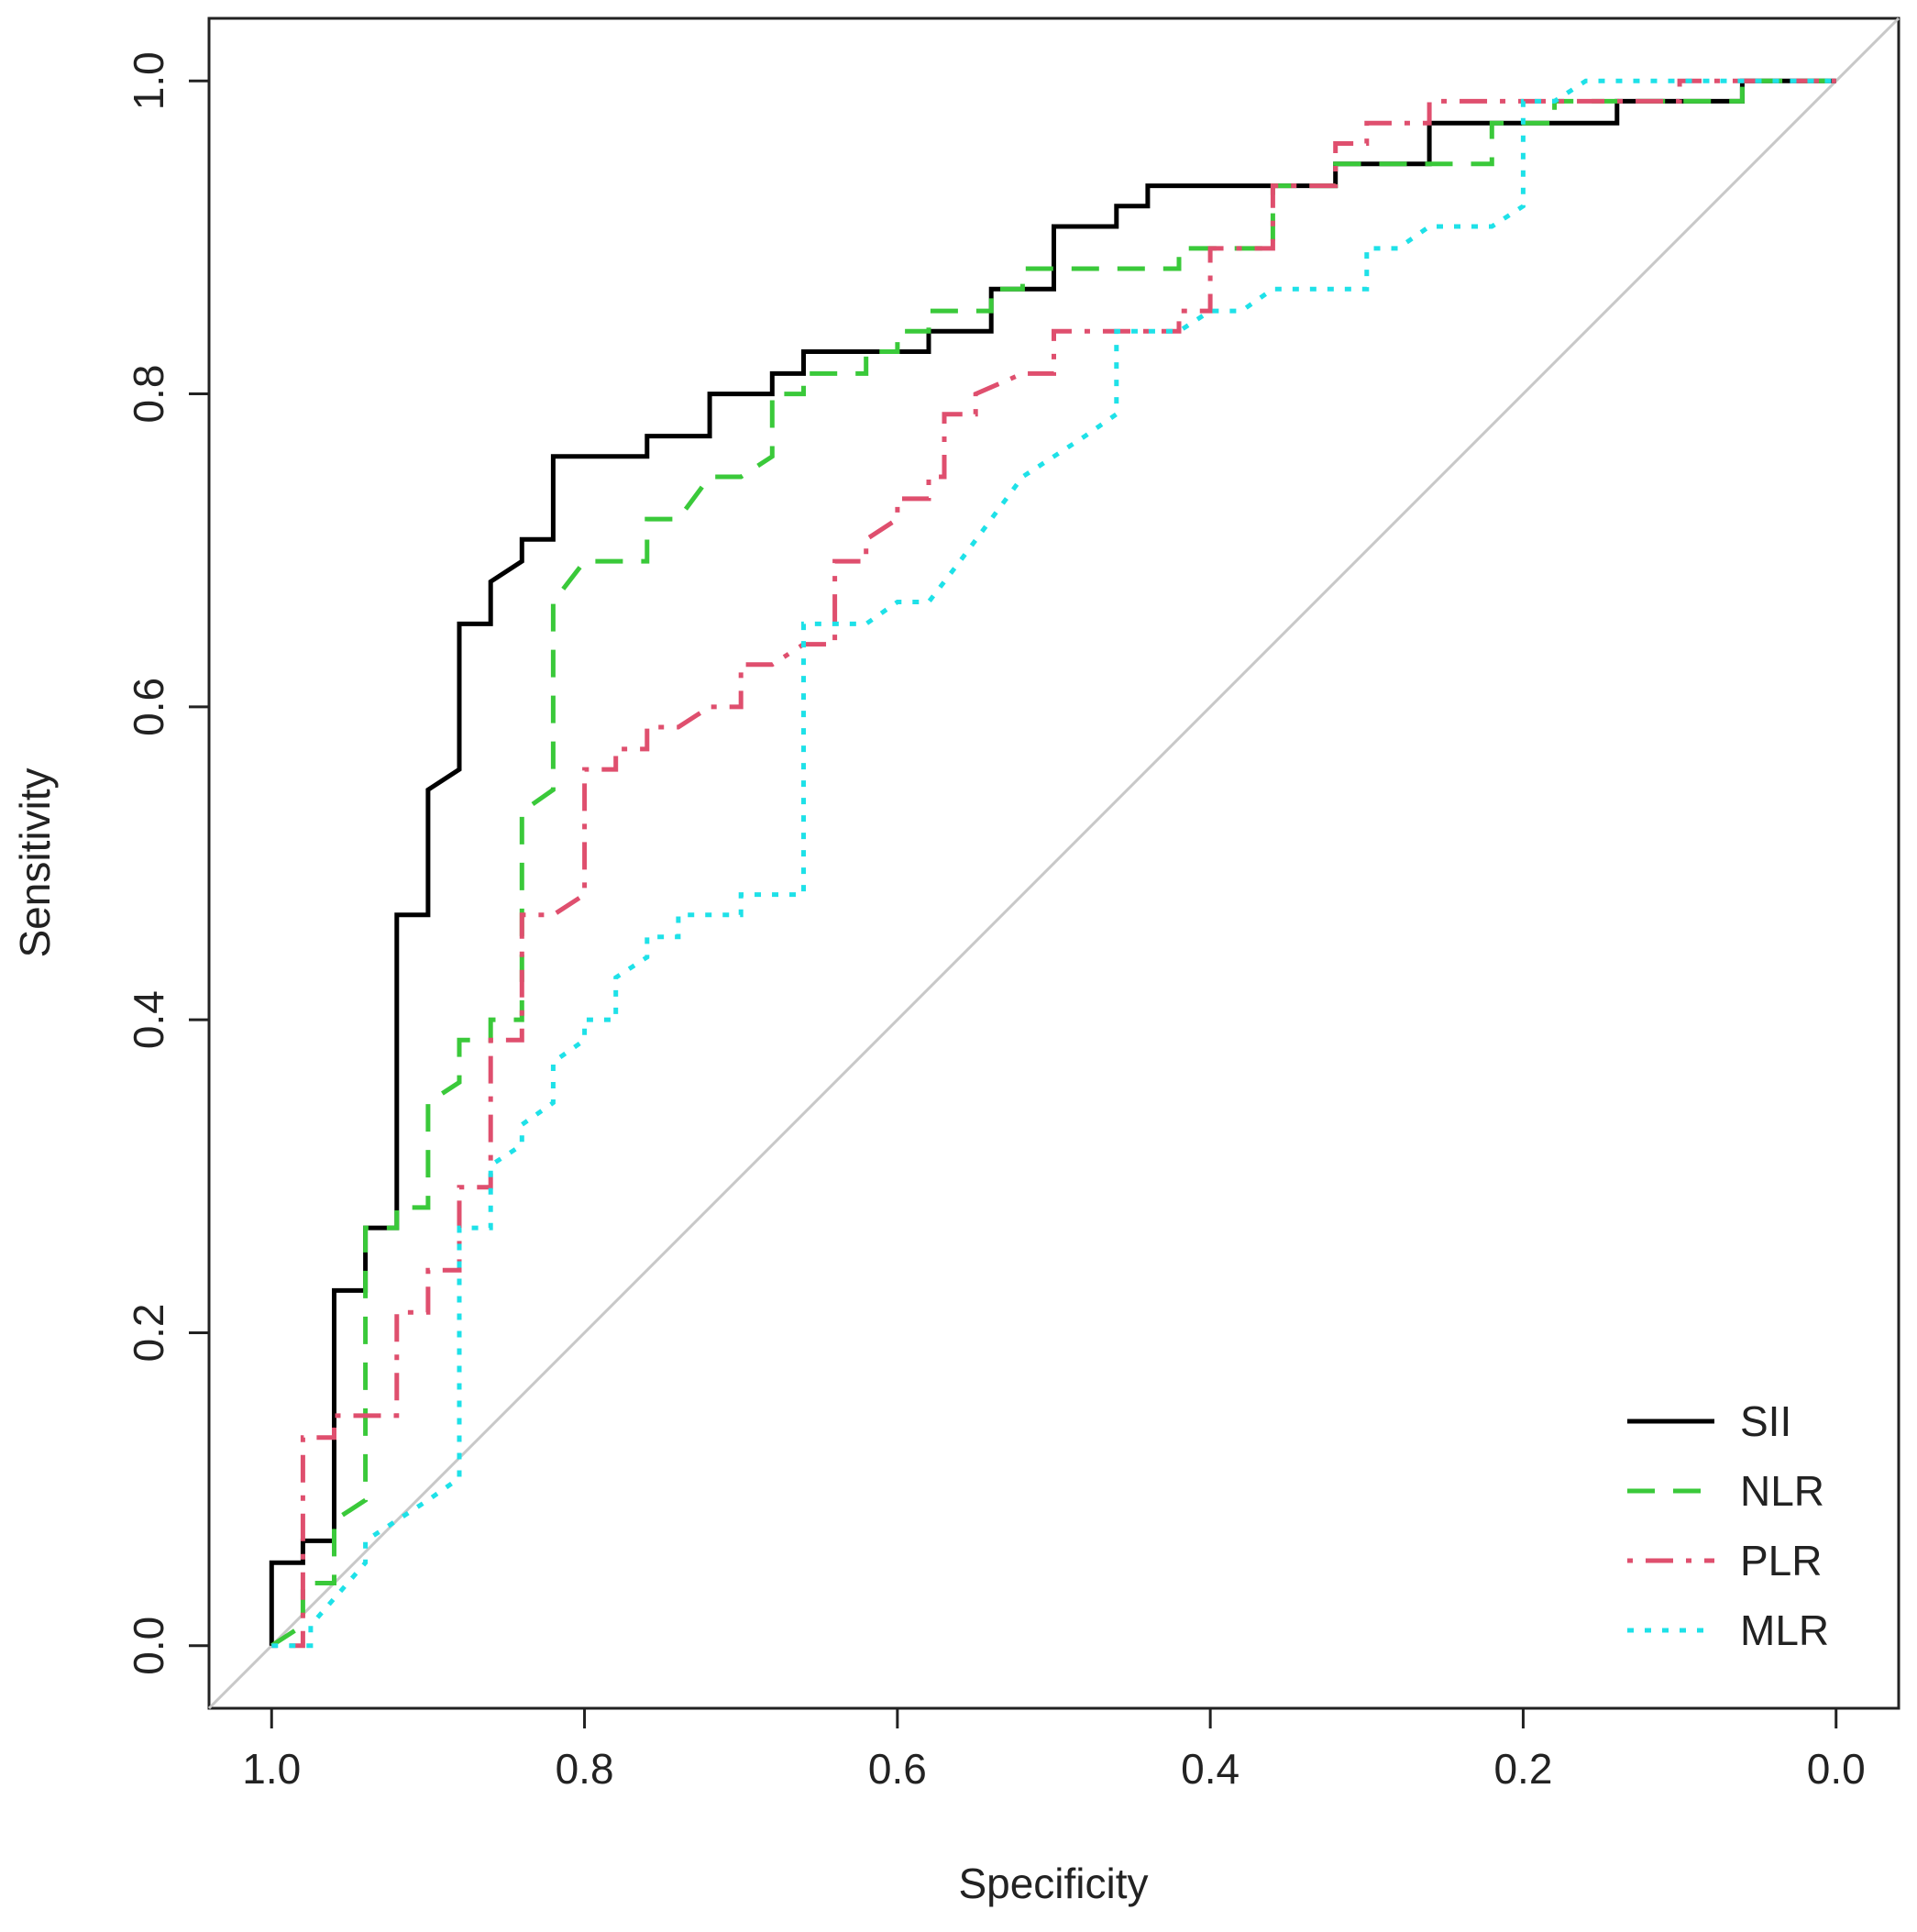 The height and width of the screenshot is (1932, 1917). I want to click on x-tick-label: 0.6, so click(897, 1769).